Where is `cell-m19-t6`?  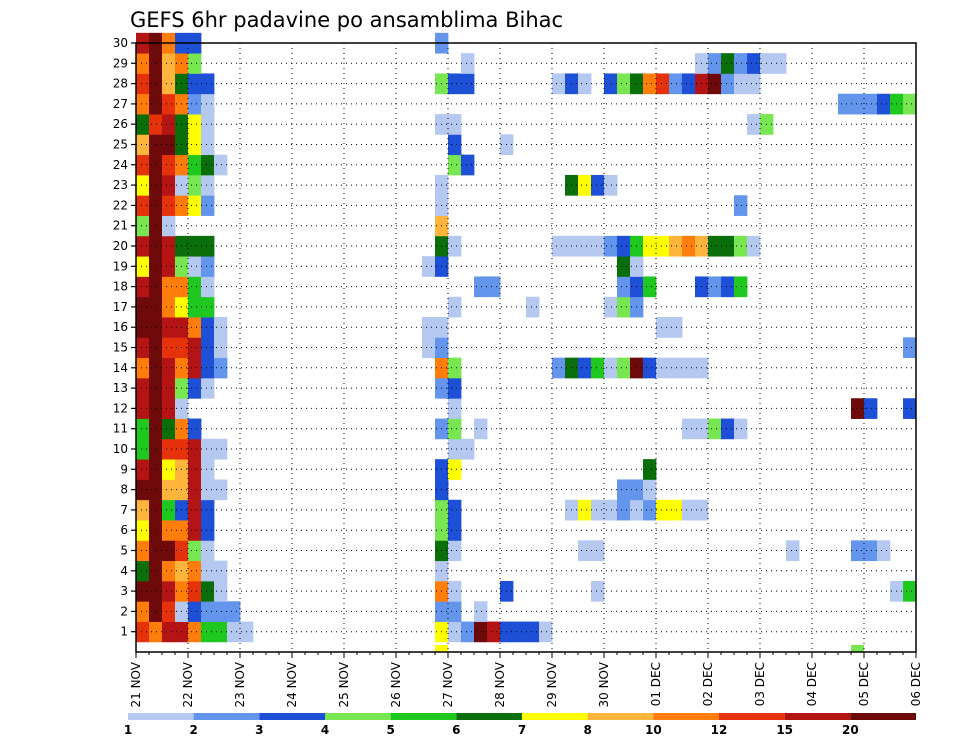
cell-m19-t6 is located at coordinates (208, 266).